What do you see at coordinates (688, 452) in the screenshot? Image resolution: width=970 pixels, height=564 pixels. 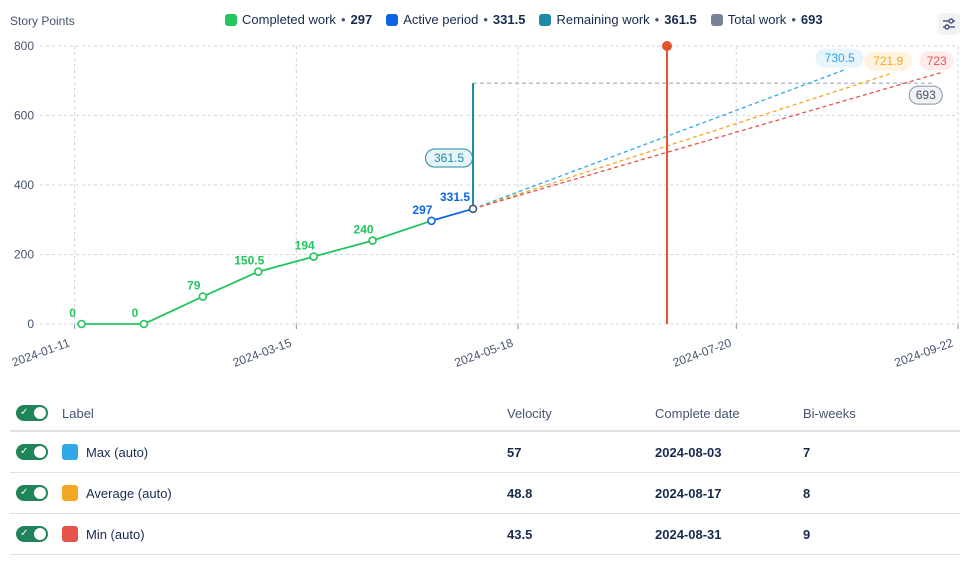 I see `row-complete-date: 2024-08-03` at bounding box center [688, 452].